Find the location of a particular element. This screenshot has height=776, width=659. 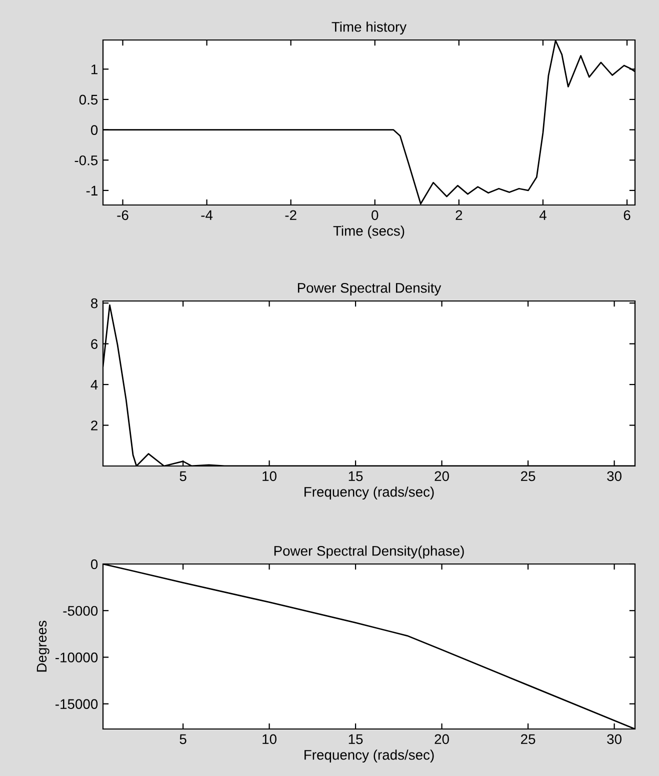

y-tick-label: 1 is located at coordinates (94, 69).